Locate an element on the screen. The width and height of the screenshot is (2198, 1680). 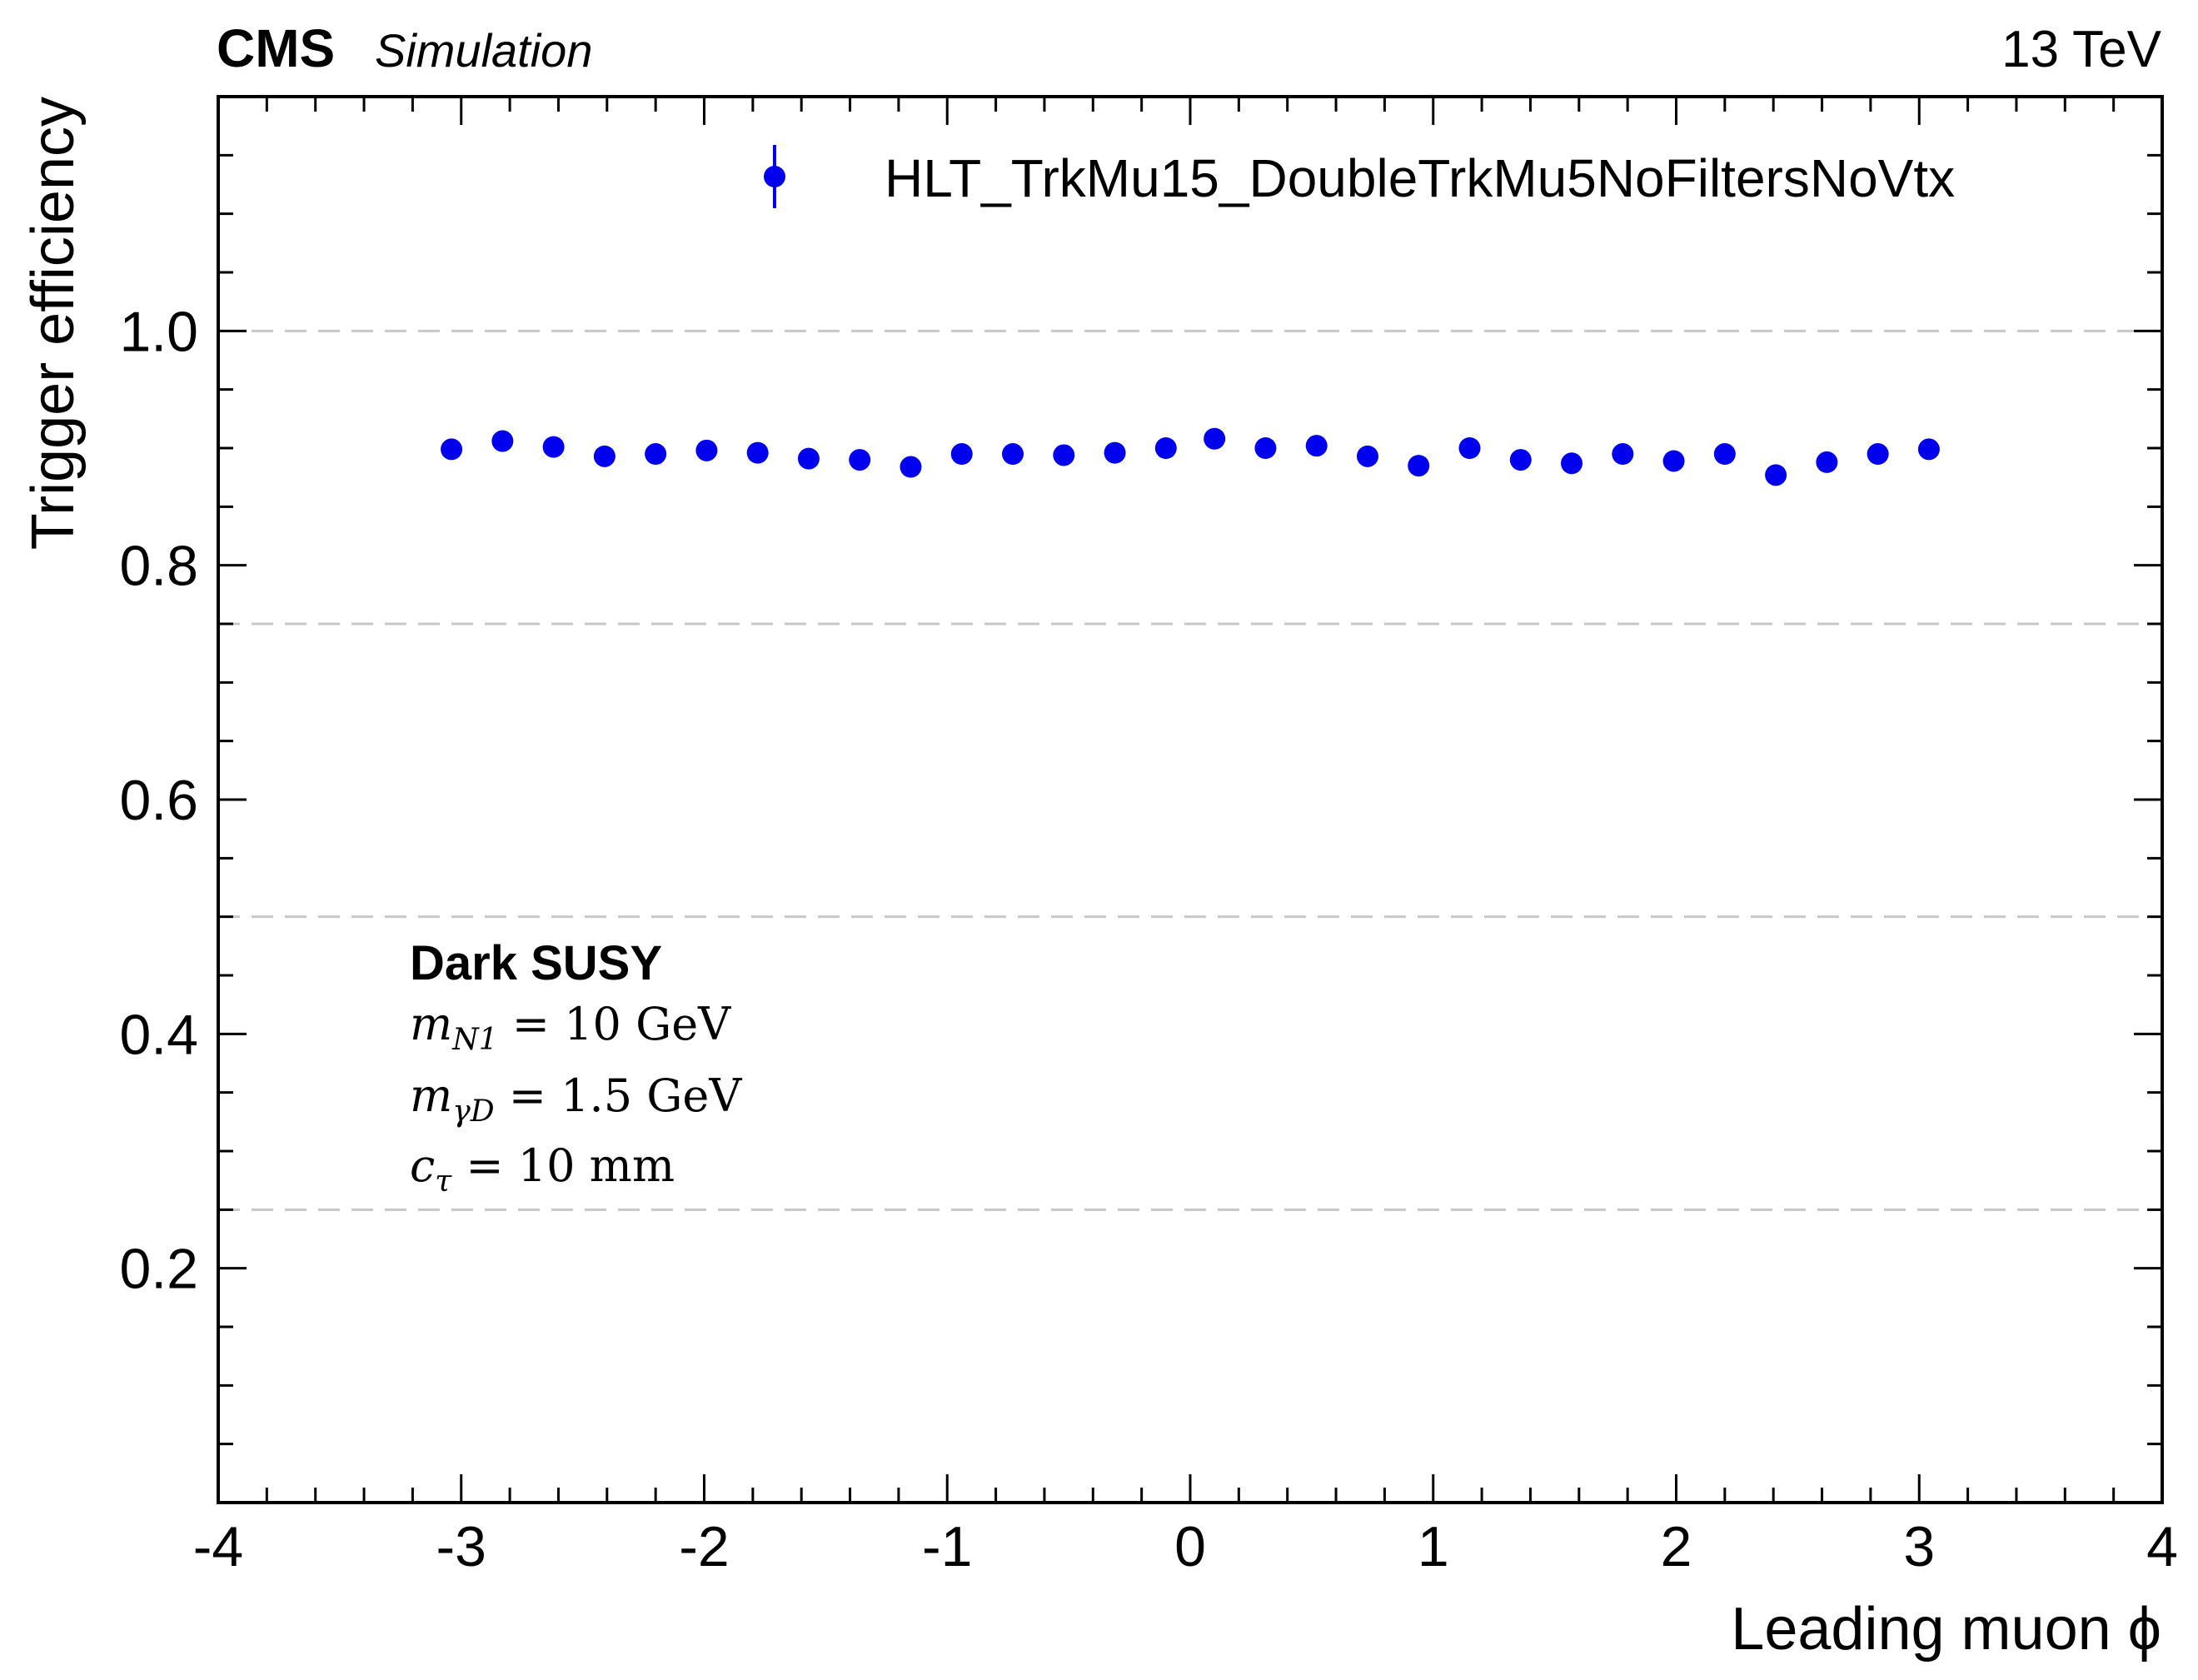
x-axis-label: Leading muon ϕ is located at coordinates (1946, 1629).